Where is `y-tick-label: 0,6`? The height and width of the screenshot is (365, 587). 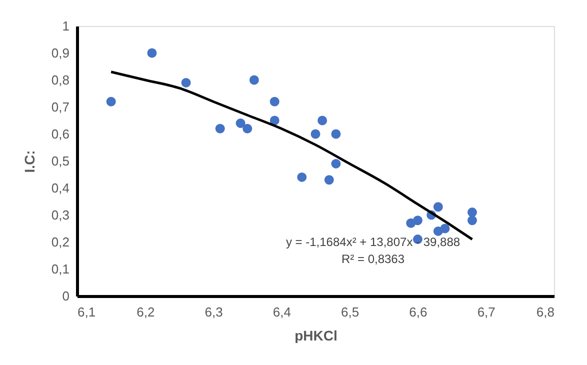 y-tick-label: 0,6 is located at coordinates (60, 134).